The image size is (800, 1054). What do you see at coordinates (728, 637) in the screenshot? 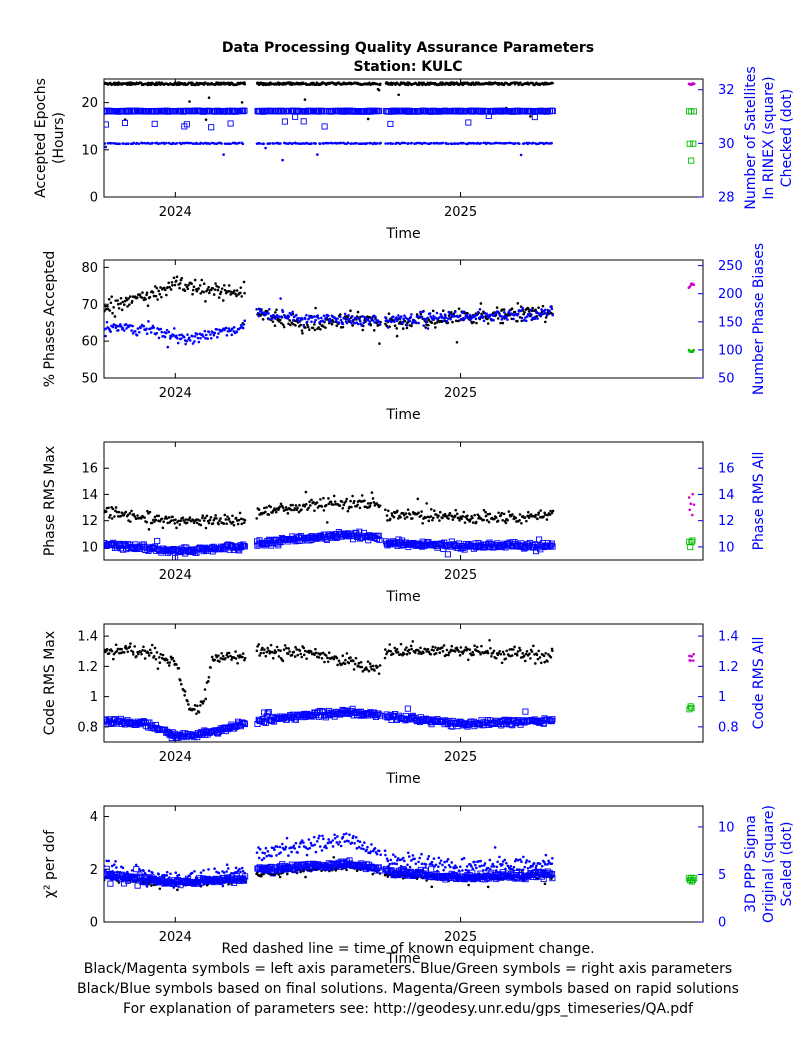
I see `y2-tick-label: 1.4` at bounding box center [728, 637].